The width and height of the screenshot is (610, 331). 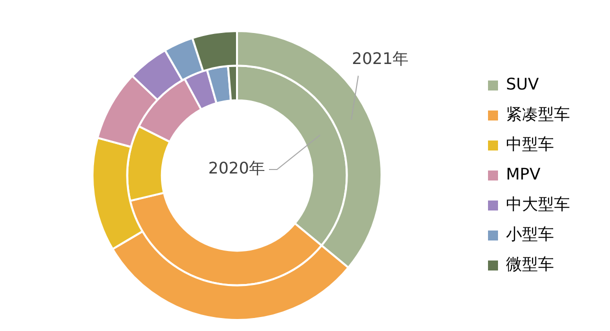 What do you see at coordinates (538, 204) in the screenshot?
I see `legend-label: 中大型车` at bounding box center [538, 204].